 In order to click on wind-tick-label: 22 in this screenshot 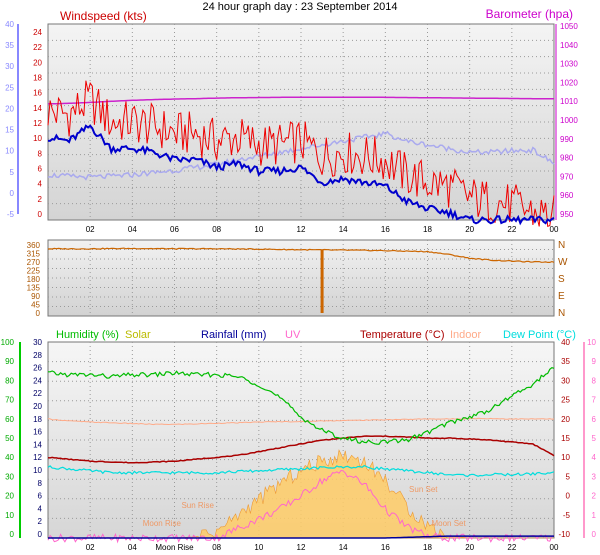, I will do `click(37, 47)`.